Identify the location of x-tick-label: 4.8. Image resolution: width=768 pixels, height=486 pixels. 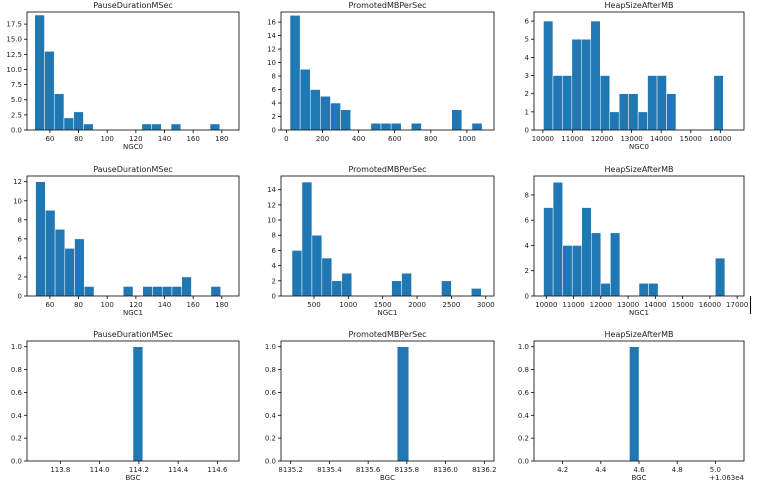
(677, 470).